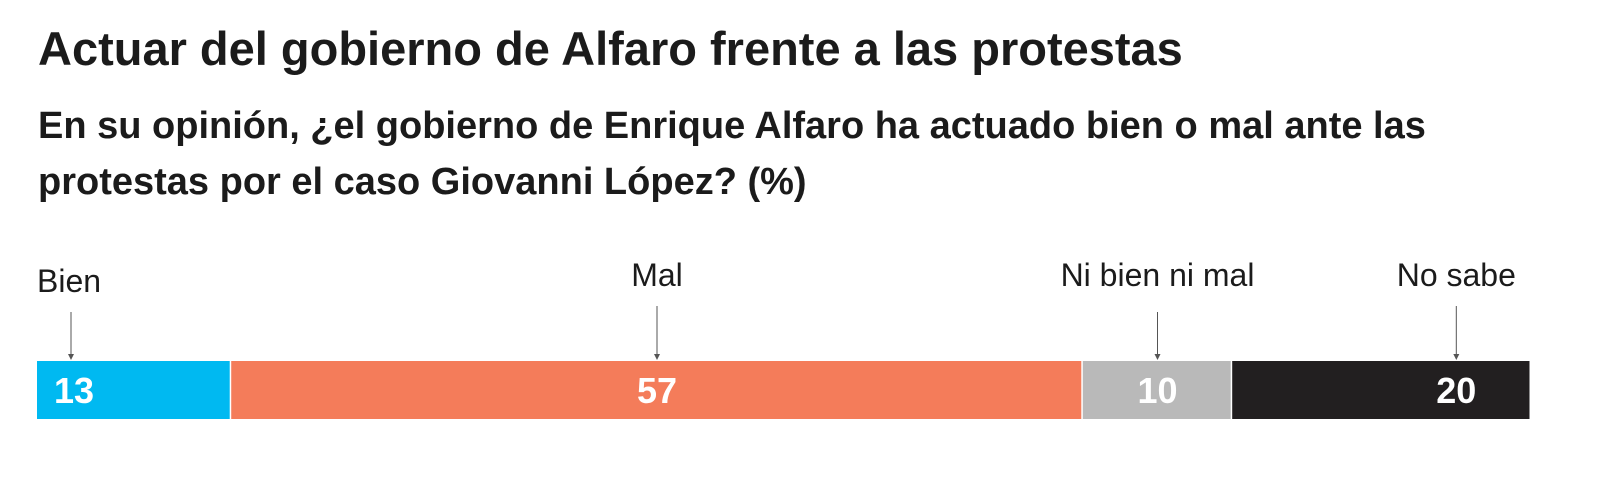 The height and width of the screenshot is (488, 1600). What do you see at coordinates (74, 390) in the screenshot?
I see `value-label-bien: 13` at bounding box center [74, 390].